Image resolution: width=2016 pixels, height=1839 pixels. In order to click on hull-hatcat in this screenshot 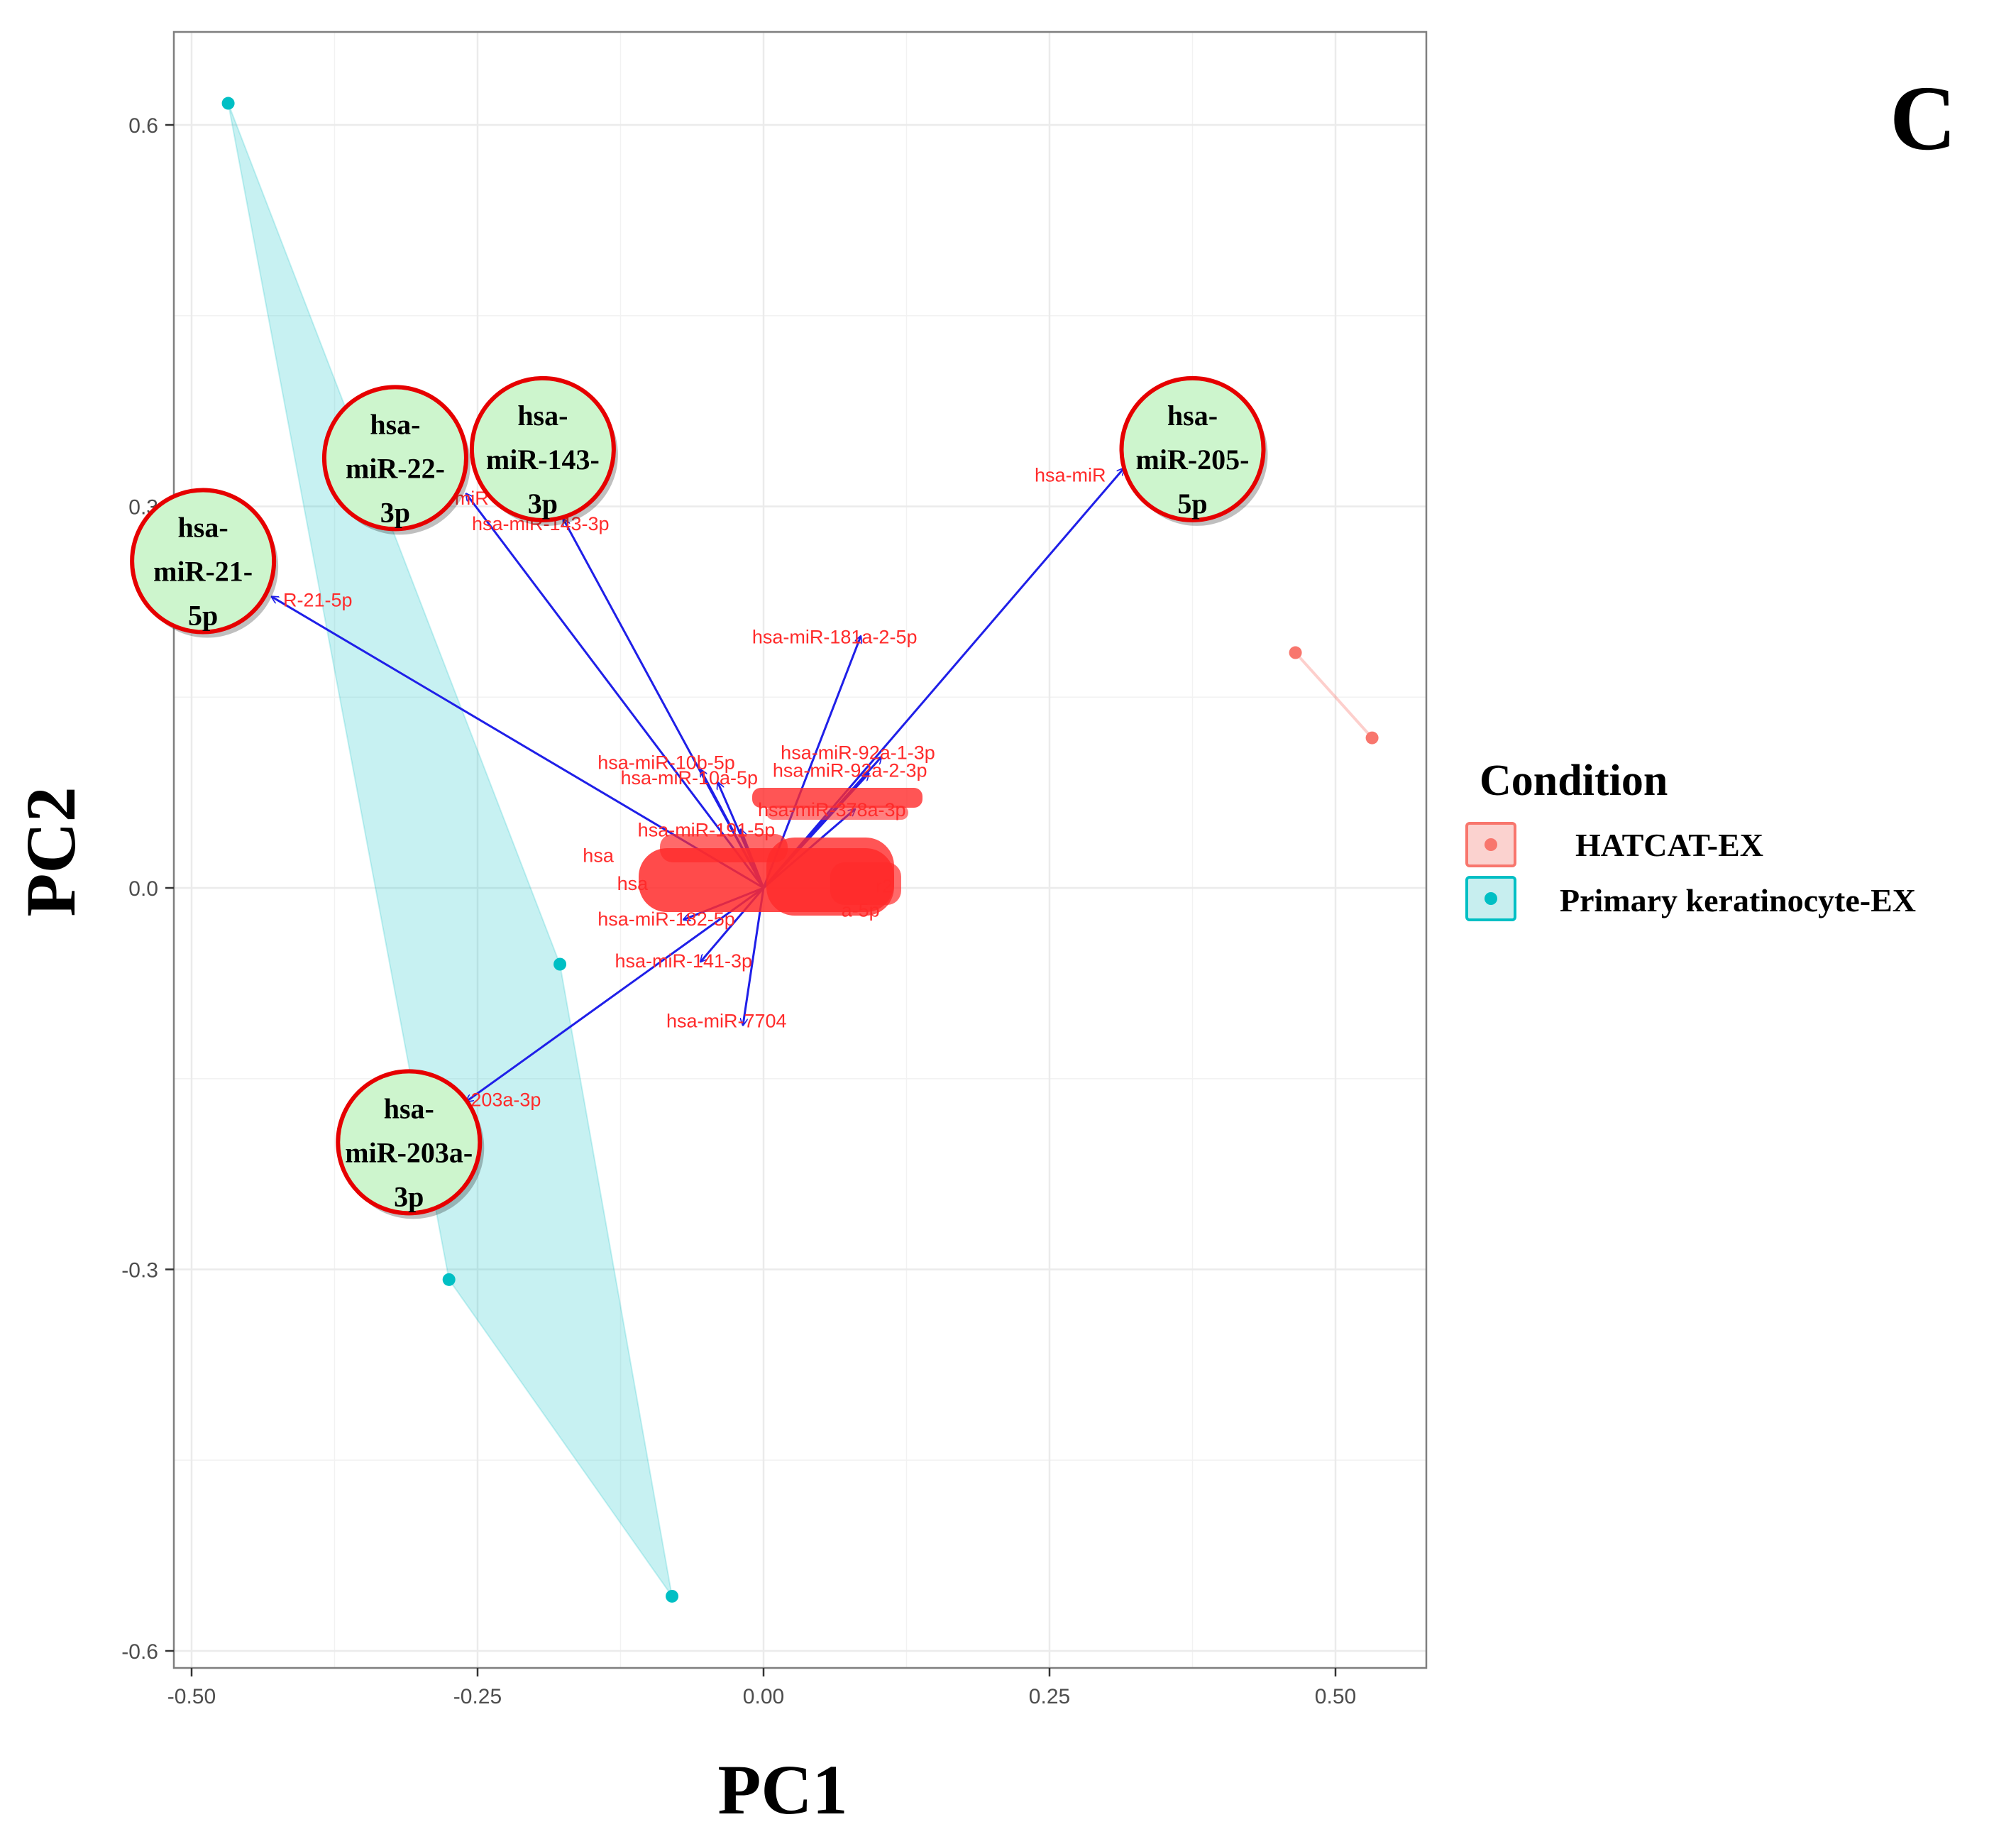, I will do `click(1334, 695)`.